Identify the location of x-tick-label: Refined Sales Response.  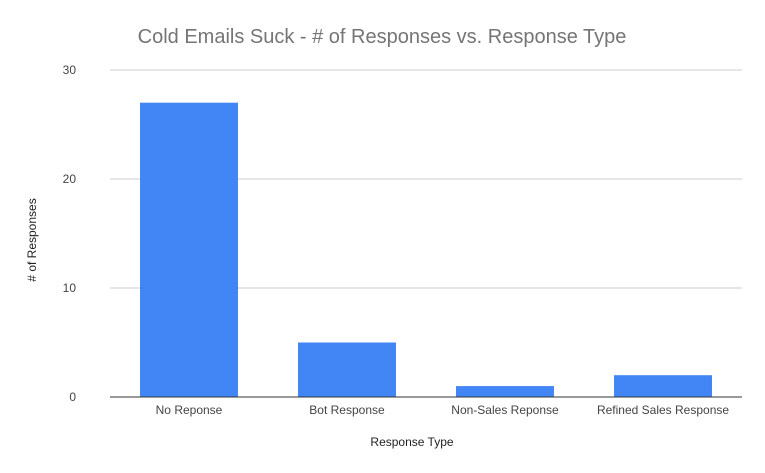
(663, 410).